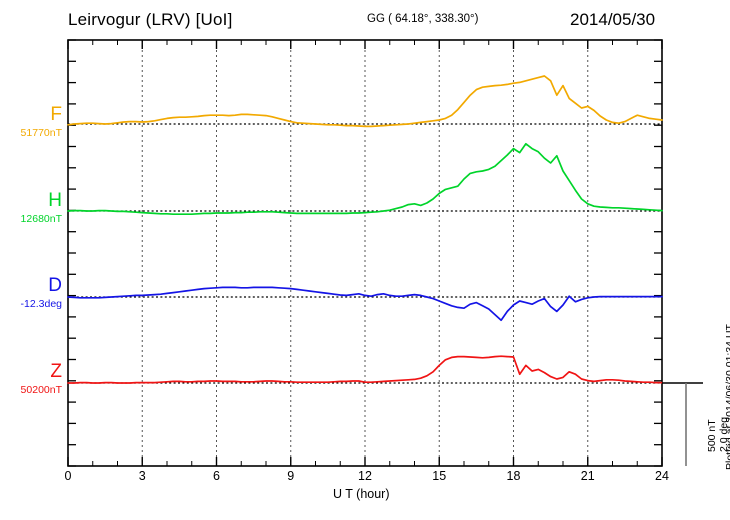  What do you see at coordinates (68, 476) in the screenshot?
I see `x-tick-label-0: 0` at bounding box center [68, 476].